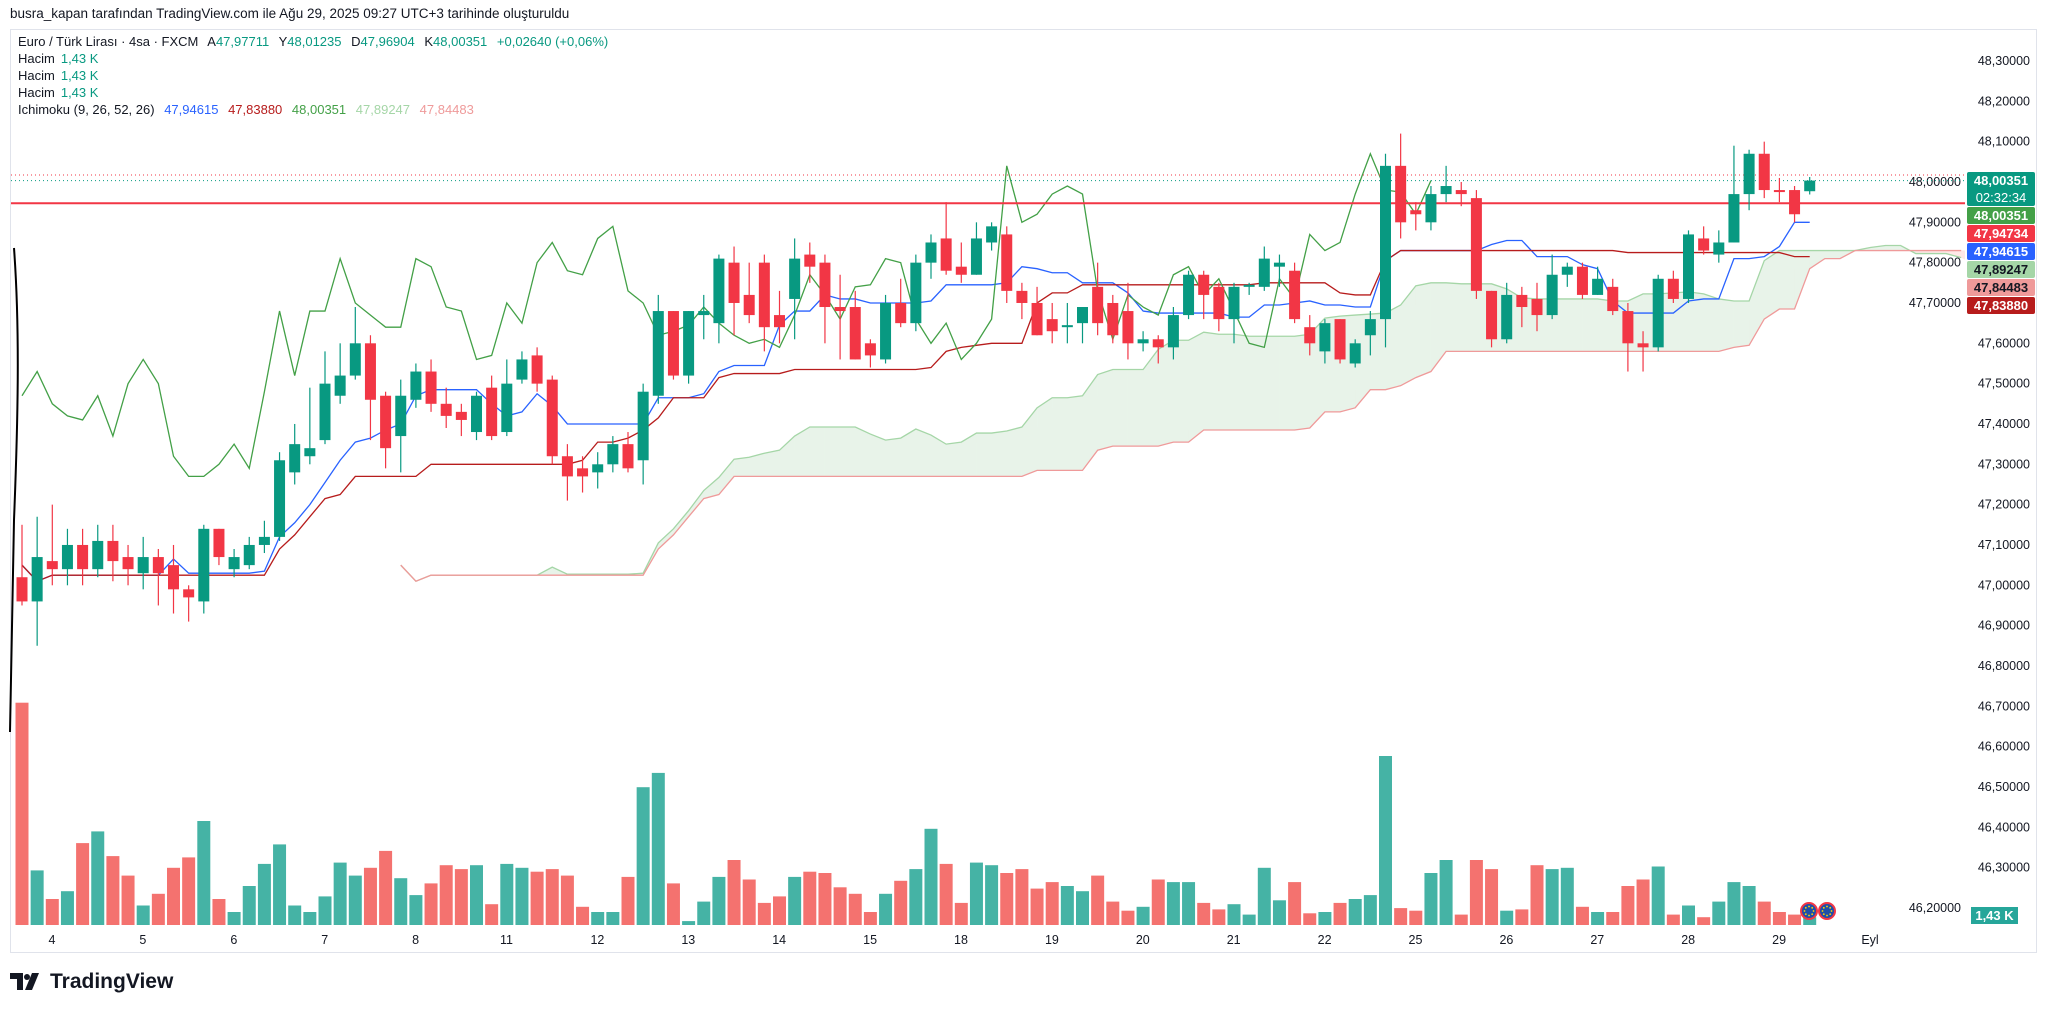 This screenshot has width=2048, height=1014. I want to click on time-tick-label: 28, so click(1688, 940).